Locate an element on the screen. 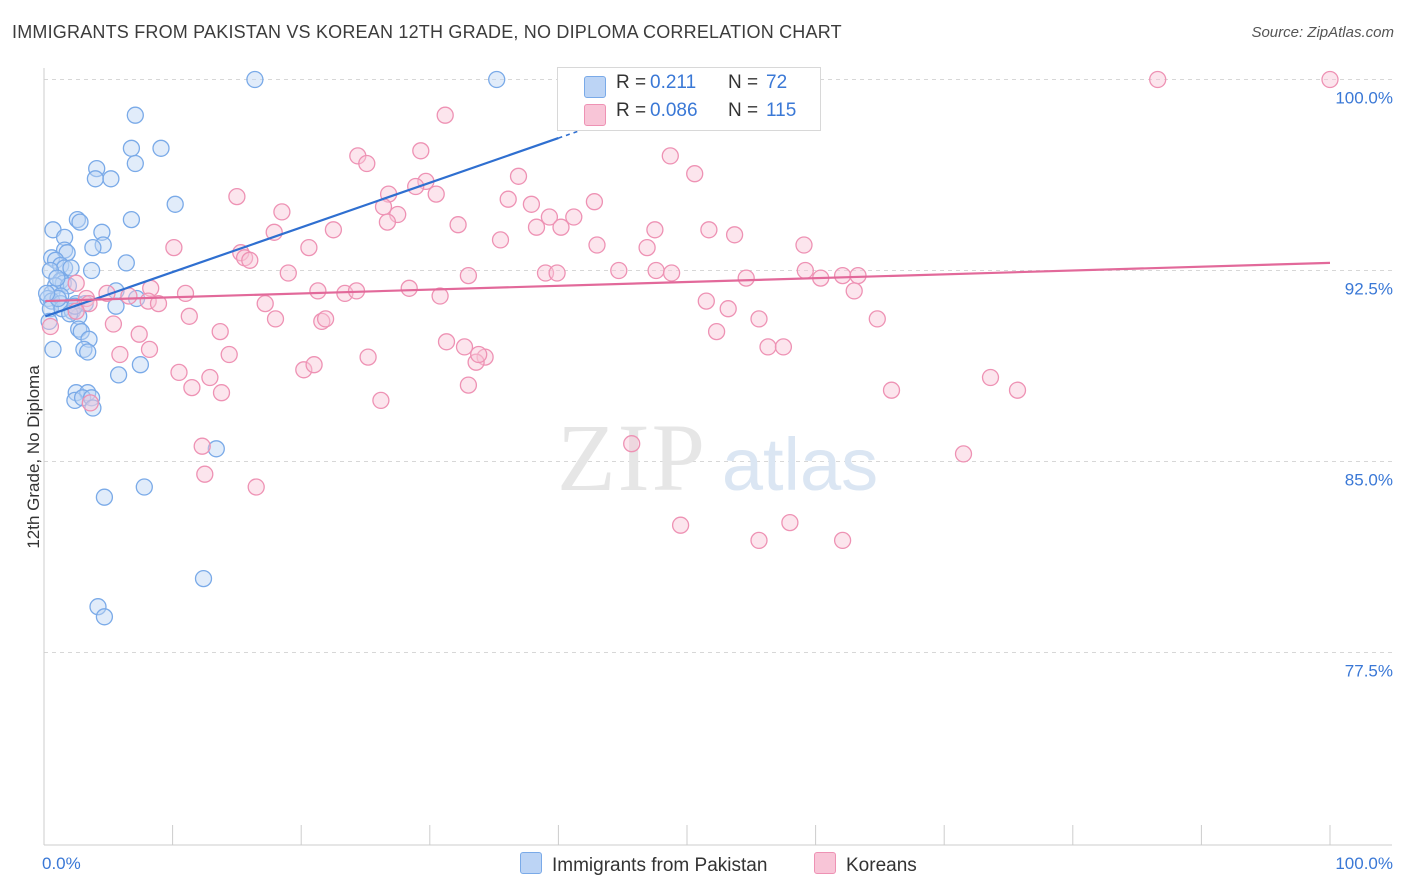  watermark-atlas: atlas is located at coordinates (800, 464).